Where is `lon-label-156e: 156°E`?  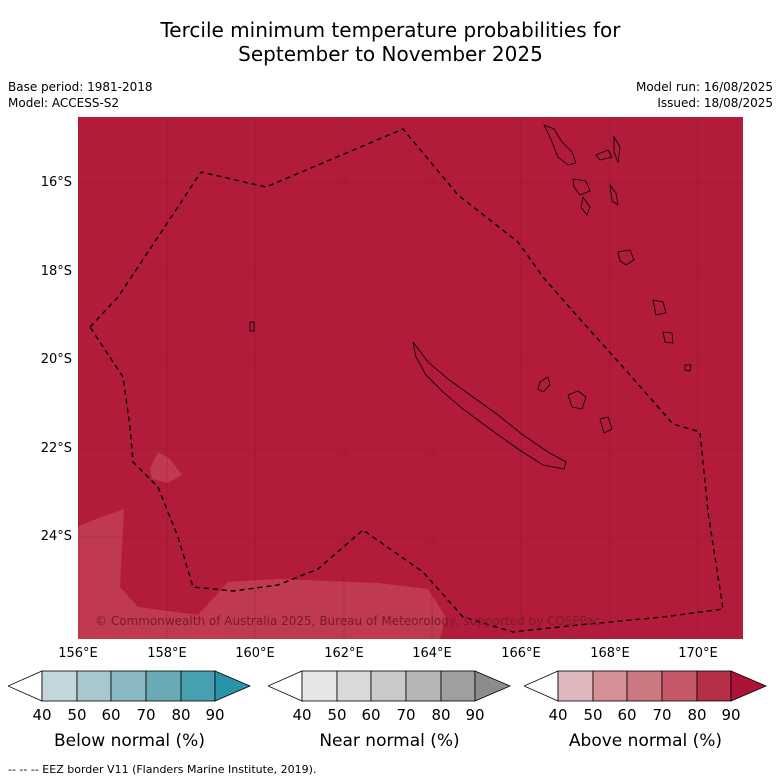 lon-label-156e: 156°E is located at coordinates (78, 653).